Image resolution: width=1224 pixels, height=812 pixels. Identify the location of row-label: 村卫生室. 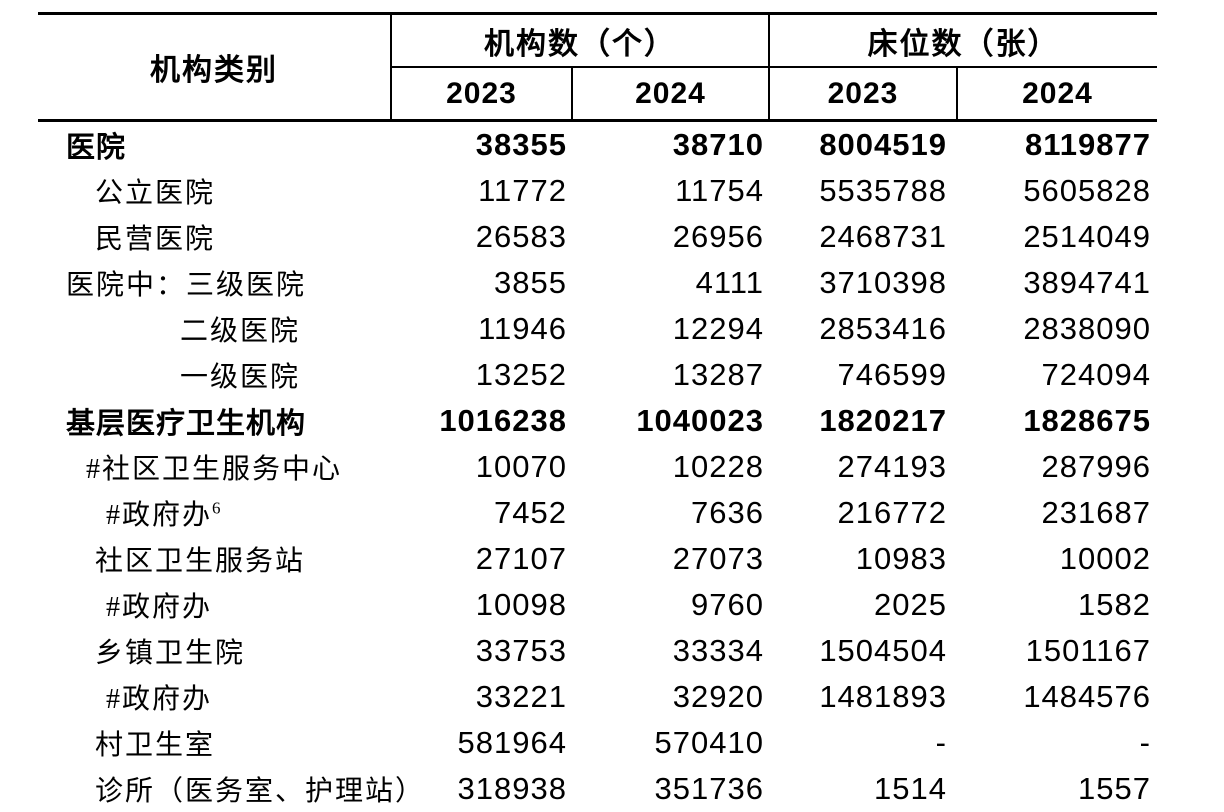
(155, 745).